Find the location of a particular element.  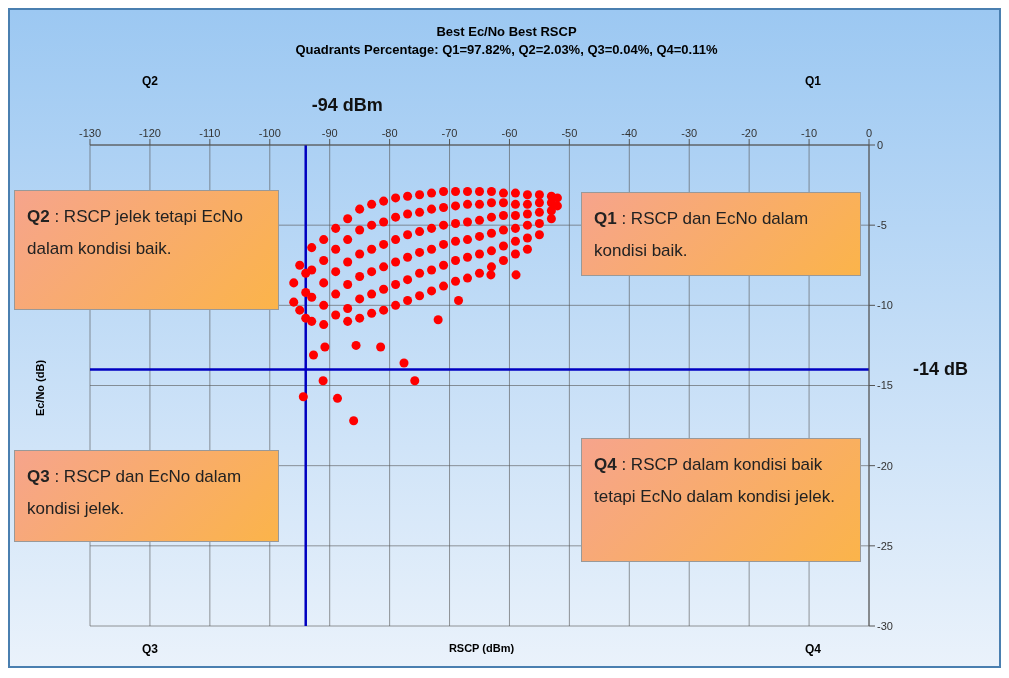

x-tick-label: 0 is located at coordinates (869, 133).